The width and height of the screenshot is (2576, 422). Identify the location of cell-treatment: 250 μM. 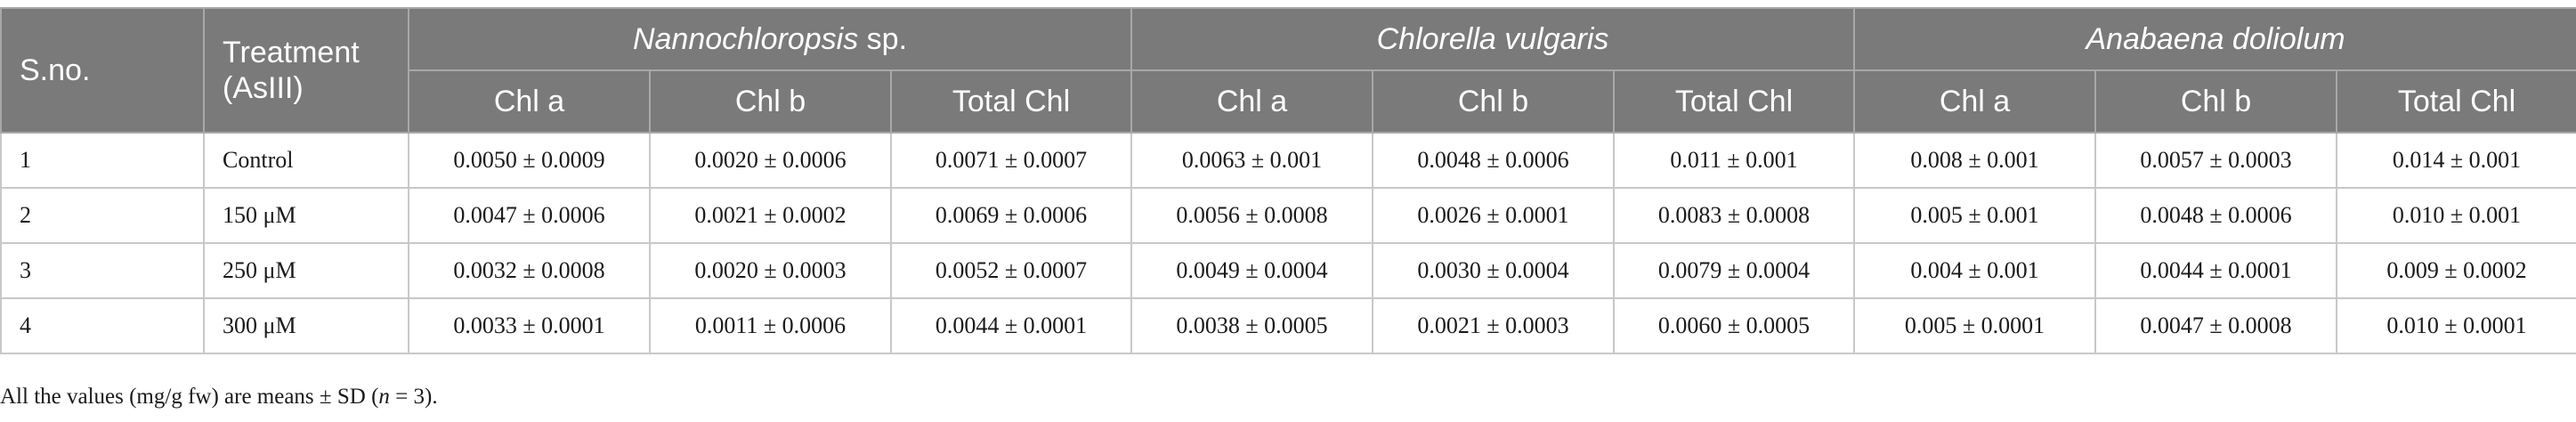
(306, 270).